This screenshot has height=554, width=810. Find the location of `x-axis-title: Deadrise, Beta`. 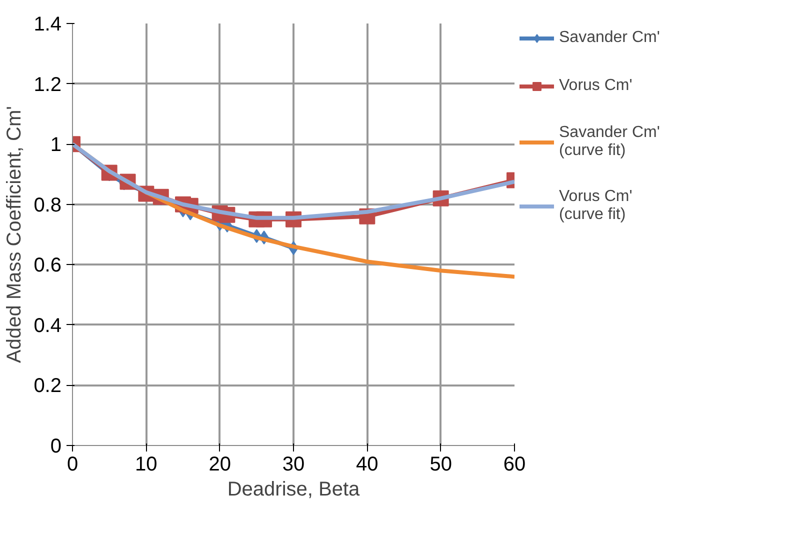

x-axis-title: Deadrise, Beta is located at coordinates (294, 489).